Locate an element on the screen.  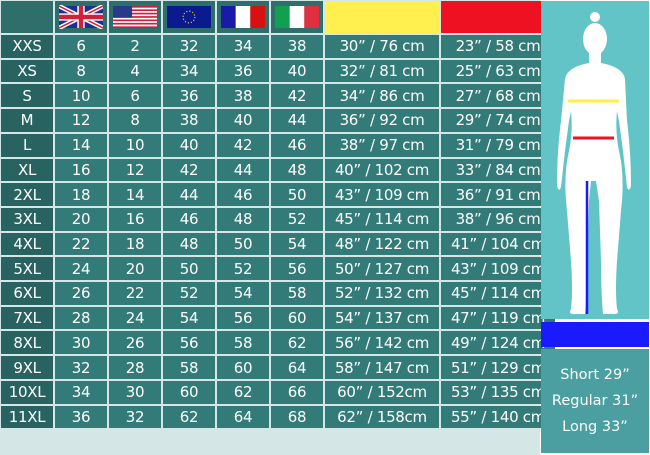
cell-waist: 38” / 97 cm is located at coordinates (382, 145).